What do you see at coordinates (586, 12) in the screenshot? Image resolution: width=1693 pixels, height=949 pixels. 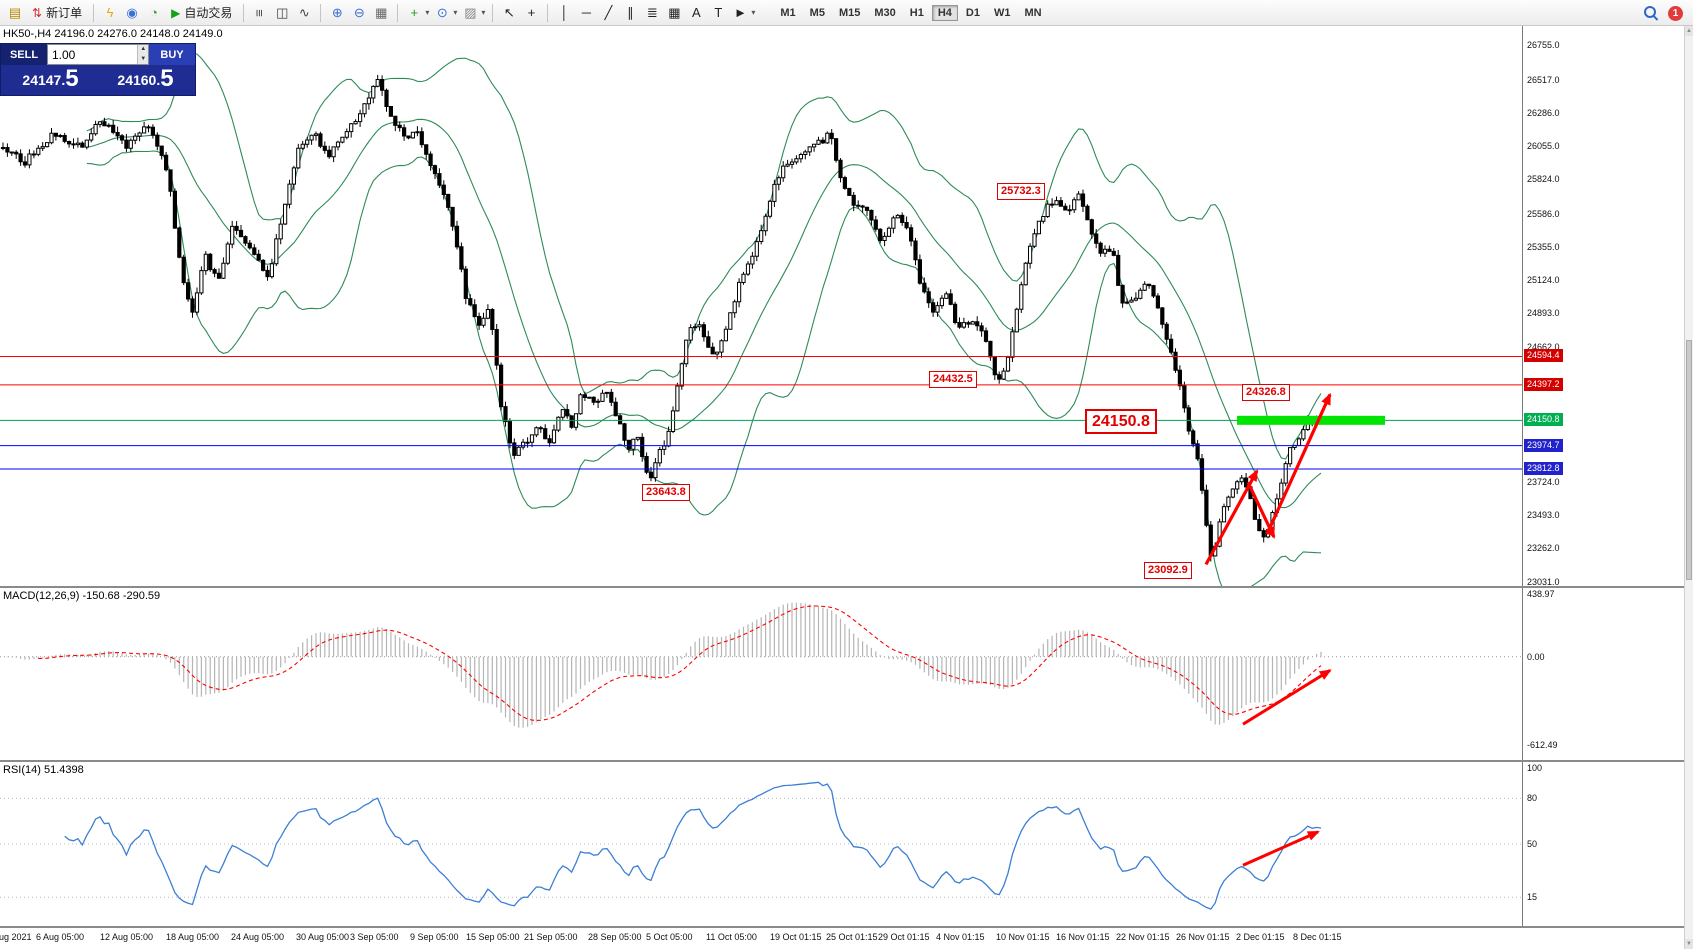 I see `horizontal-line-tool-icon: ─` at bounding box center [586, 12].